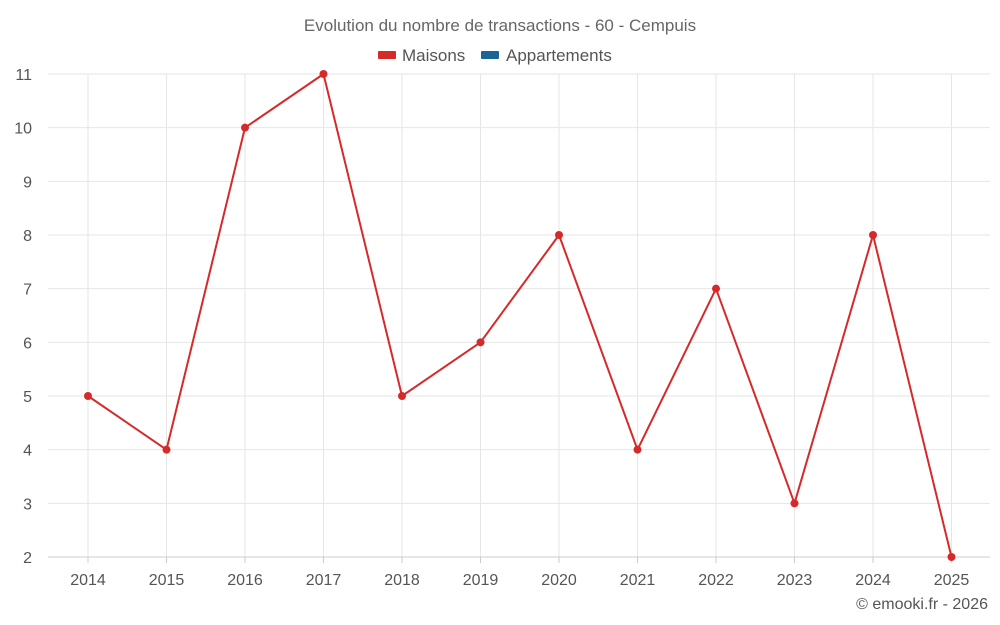 The width and height of the screenshot is (1000, 625). Describe the element at coordinates (27, 504) in the screenshot. I see `y-tick-label: 3` at that location.